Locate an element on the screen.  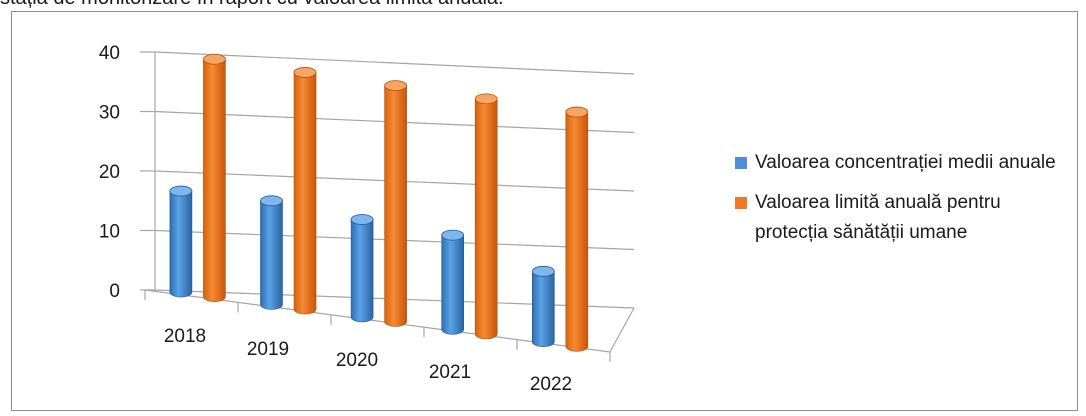
bar-concentration-2018 is located at coordinates (181, 241).